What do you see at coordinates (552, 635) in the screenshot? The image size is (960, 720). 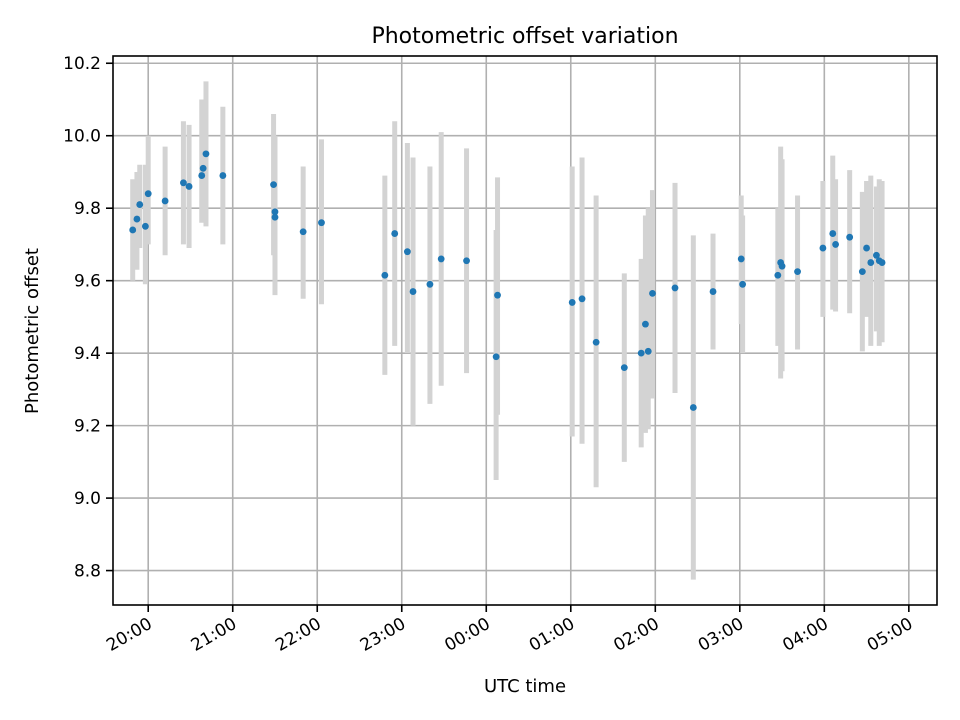 I see `x-tick-label: 01:00` at bounding box center [552, 635].